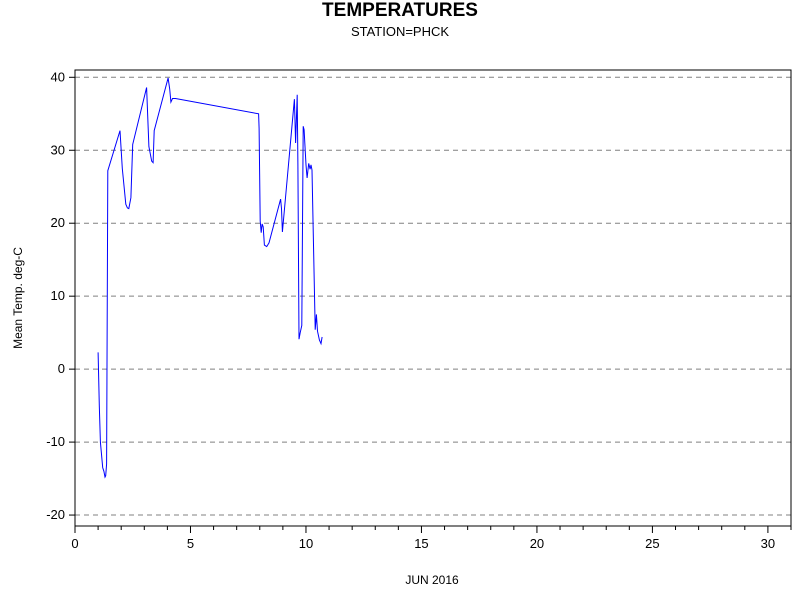 The width and height of the screenshot is (800, 600). What do you see at coordinates (190, 543) in the screenshot?
I see `x-tick-label: 5` at bounding box center [190, 543].